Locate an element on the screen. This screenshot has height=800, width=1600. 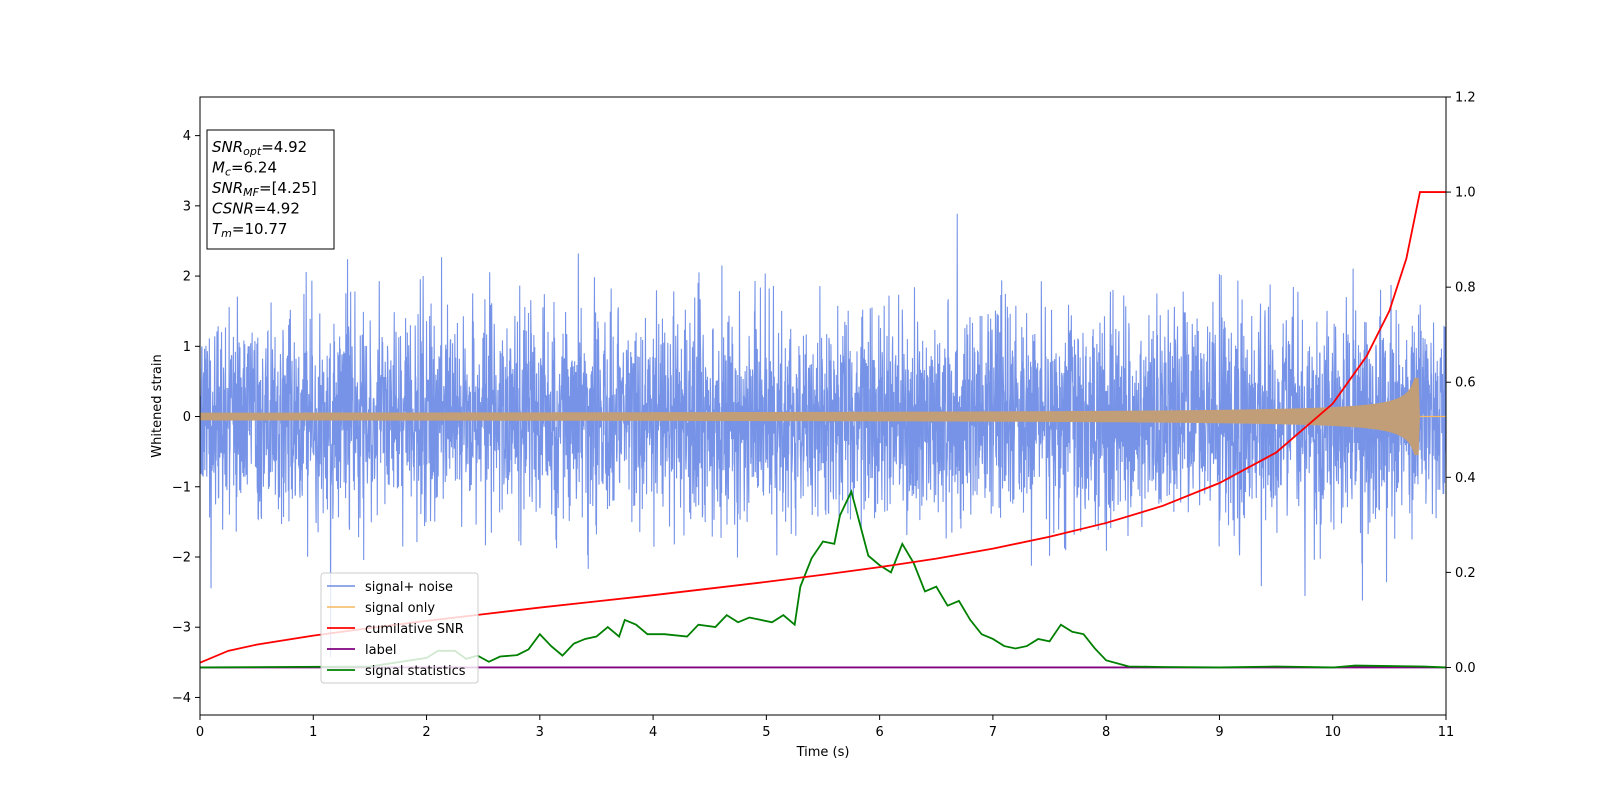
x-tick-label: 9 is located at coordinates (1219, 732).